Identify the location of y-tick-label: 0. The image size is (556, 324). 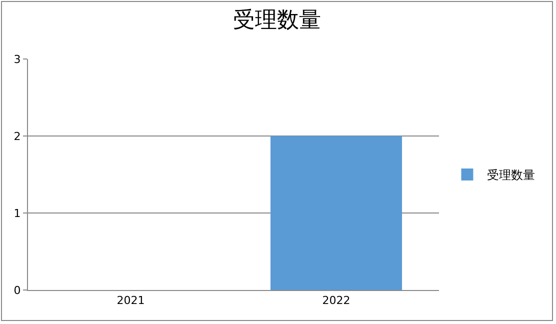
(17, 290).